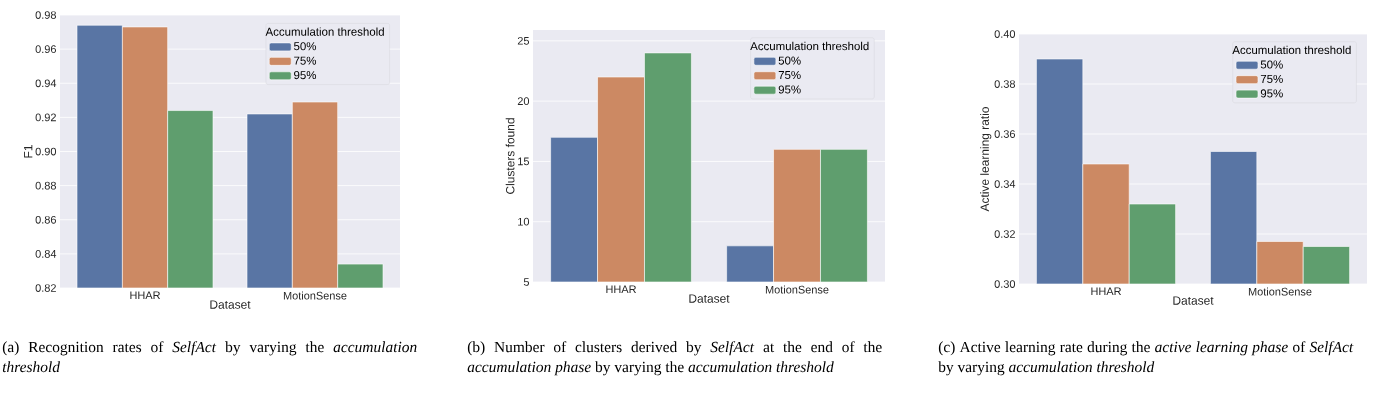 This screenshot has width=1385, height=417. Describe the element at coordinates (28, 151) in the screenshot. I see `y-axis-title: F1` at that location.